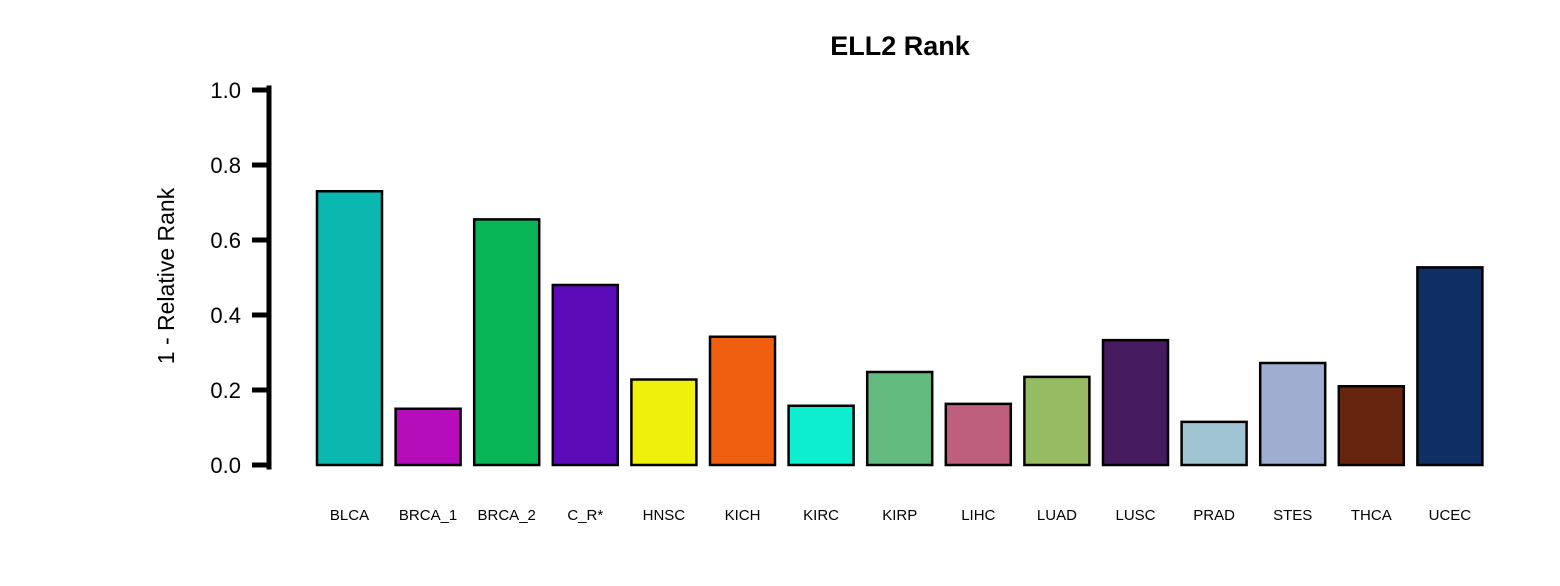  What do you see at coordinates (225, 240) in the screenshot?
I see `y-tick-label: 0.6` at bounding box center [225, 240].